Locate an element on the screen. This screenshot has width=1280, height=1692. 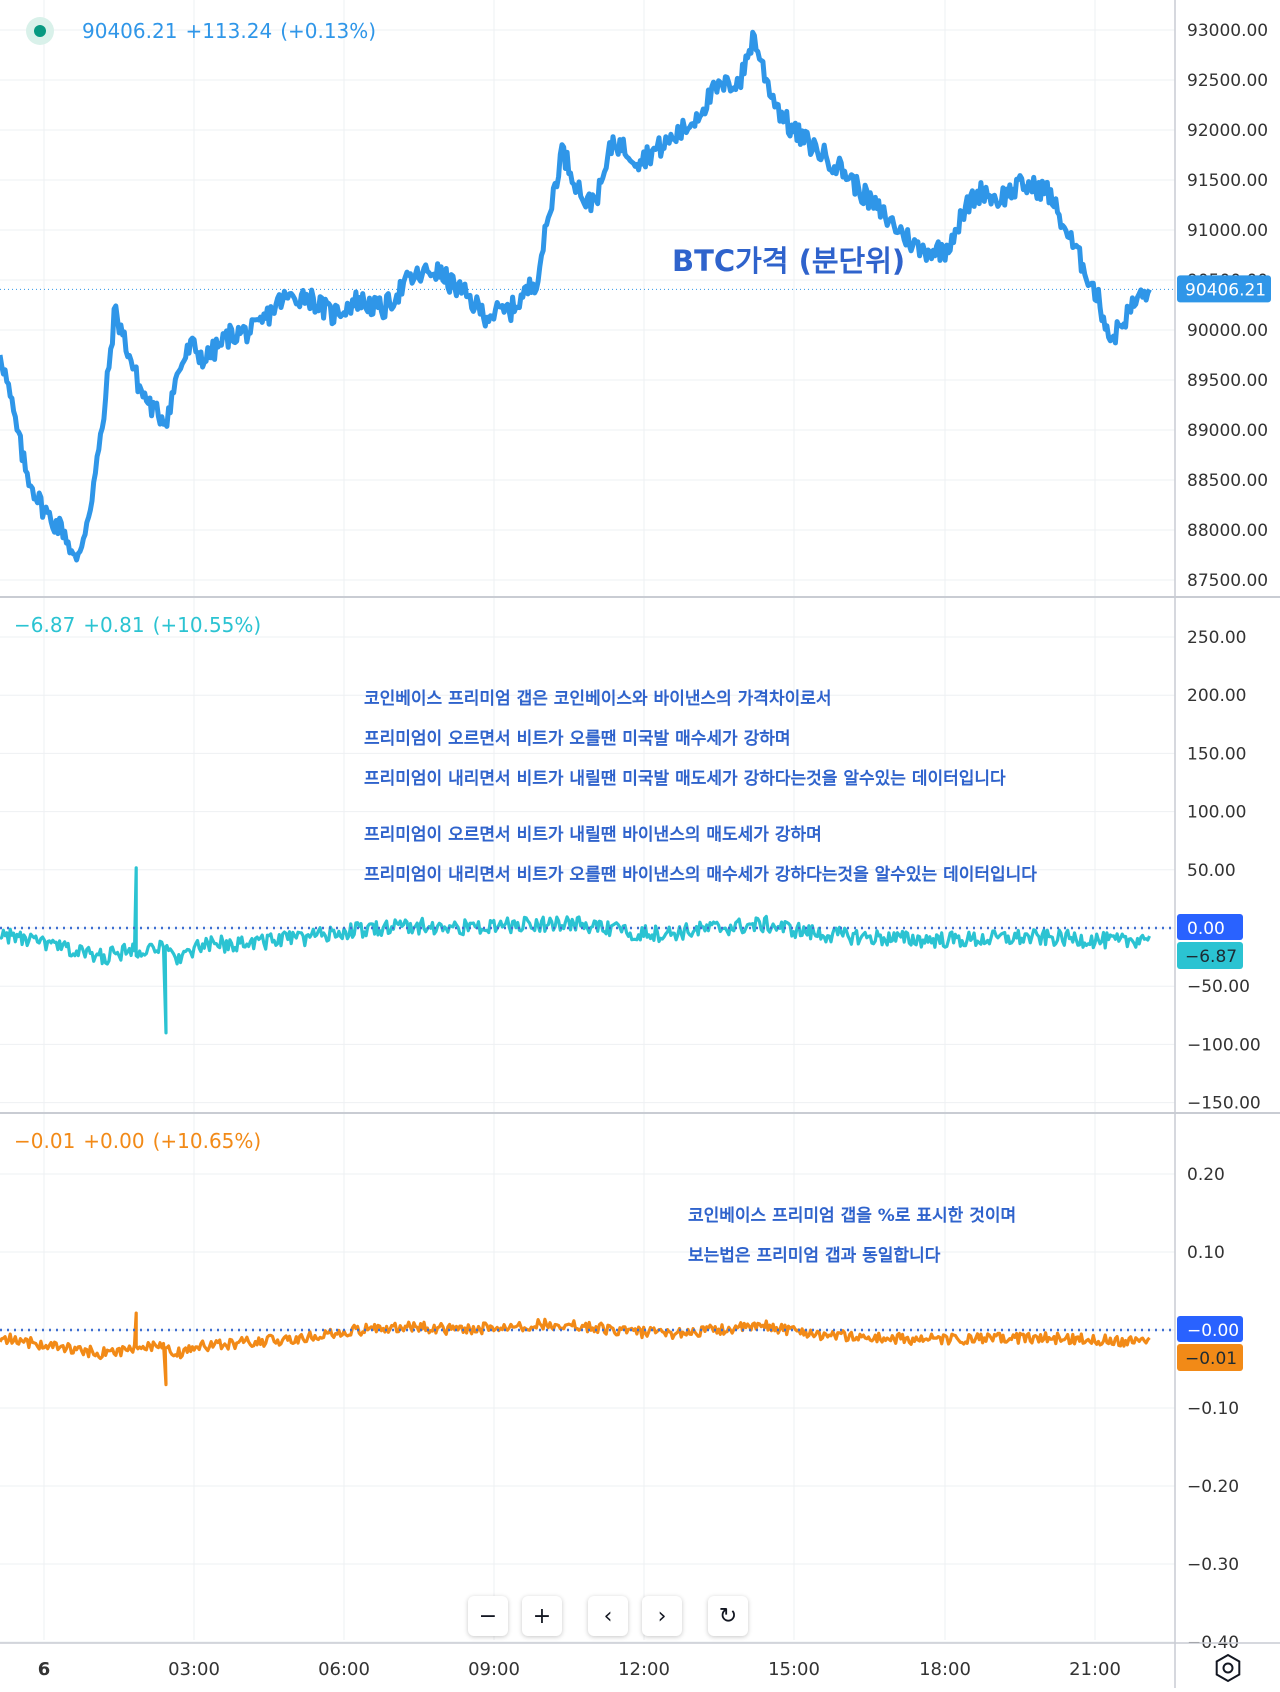
y-tick-label: 92500.00 is located at coordinates (1227, 81).